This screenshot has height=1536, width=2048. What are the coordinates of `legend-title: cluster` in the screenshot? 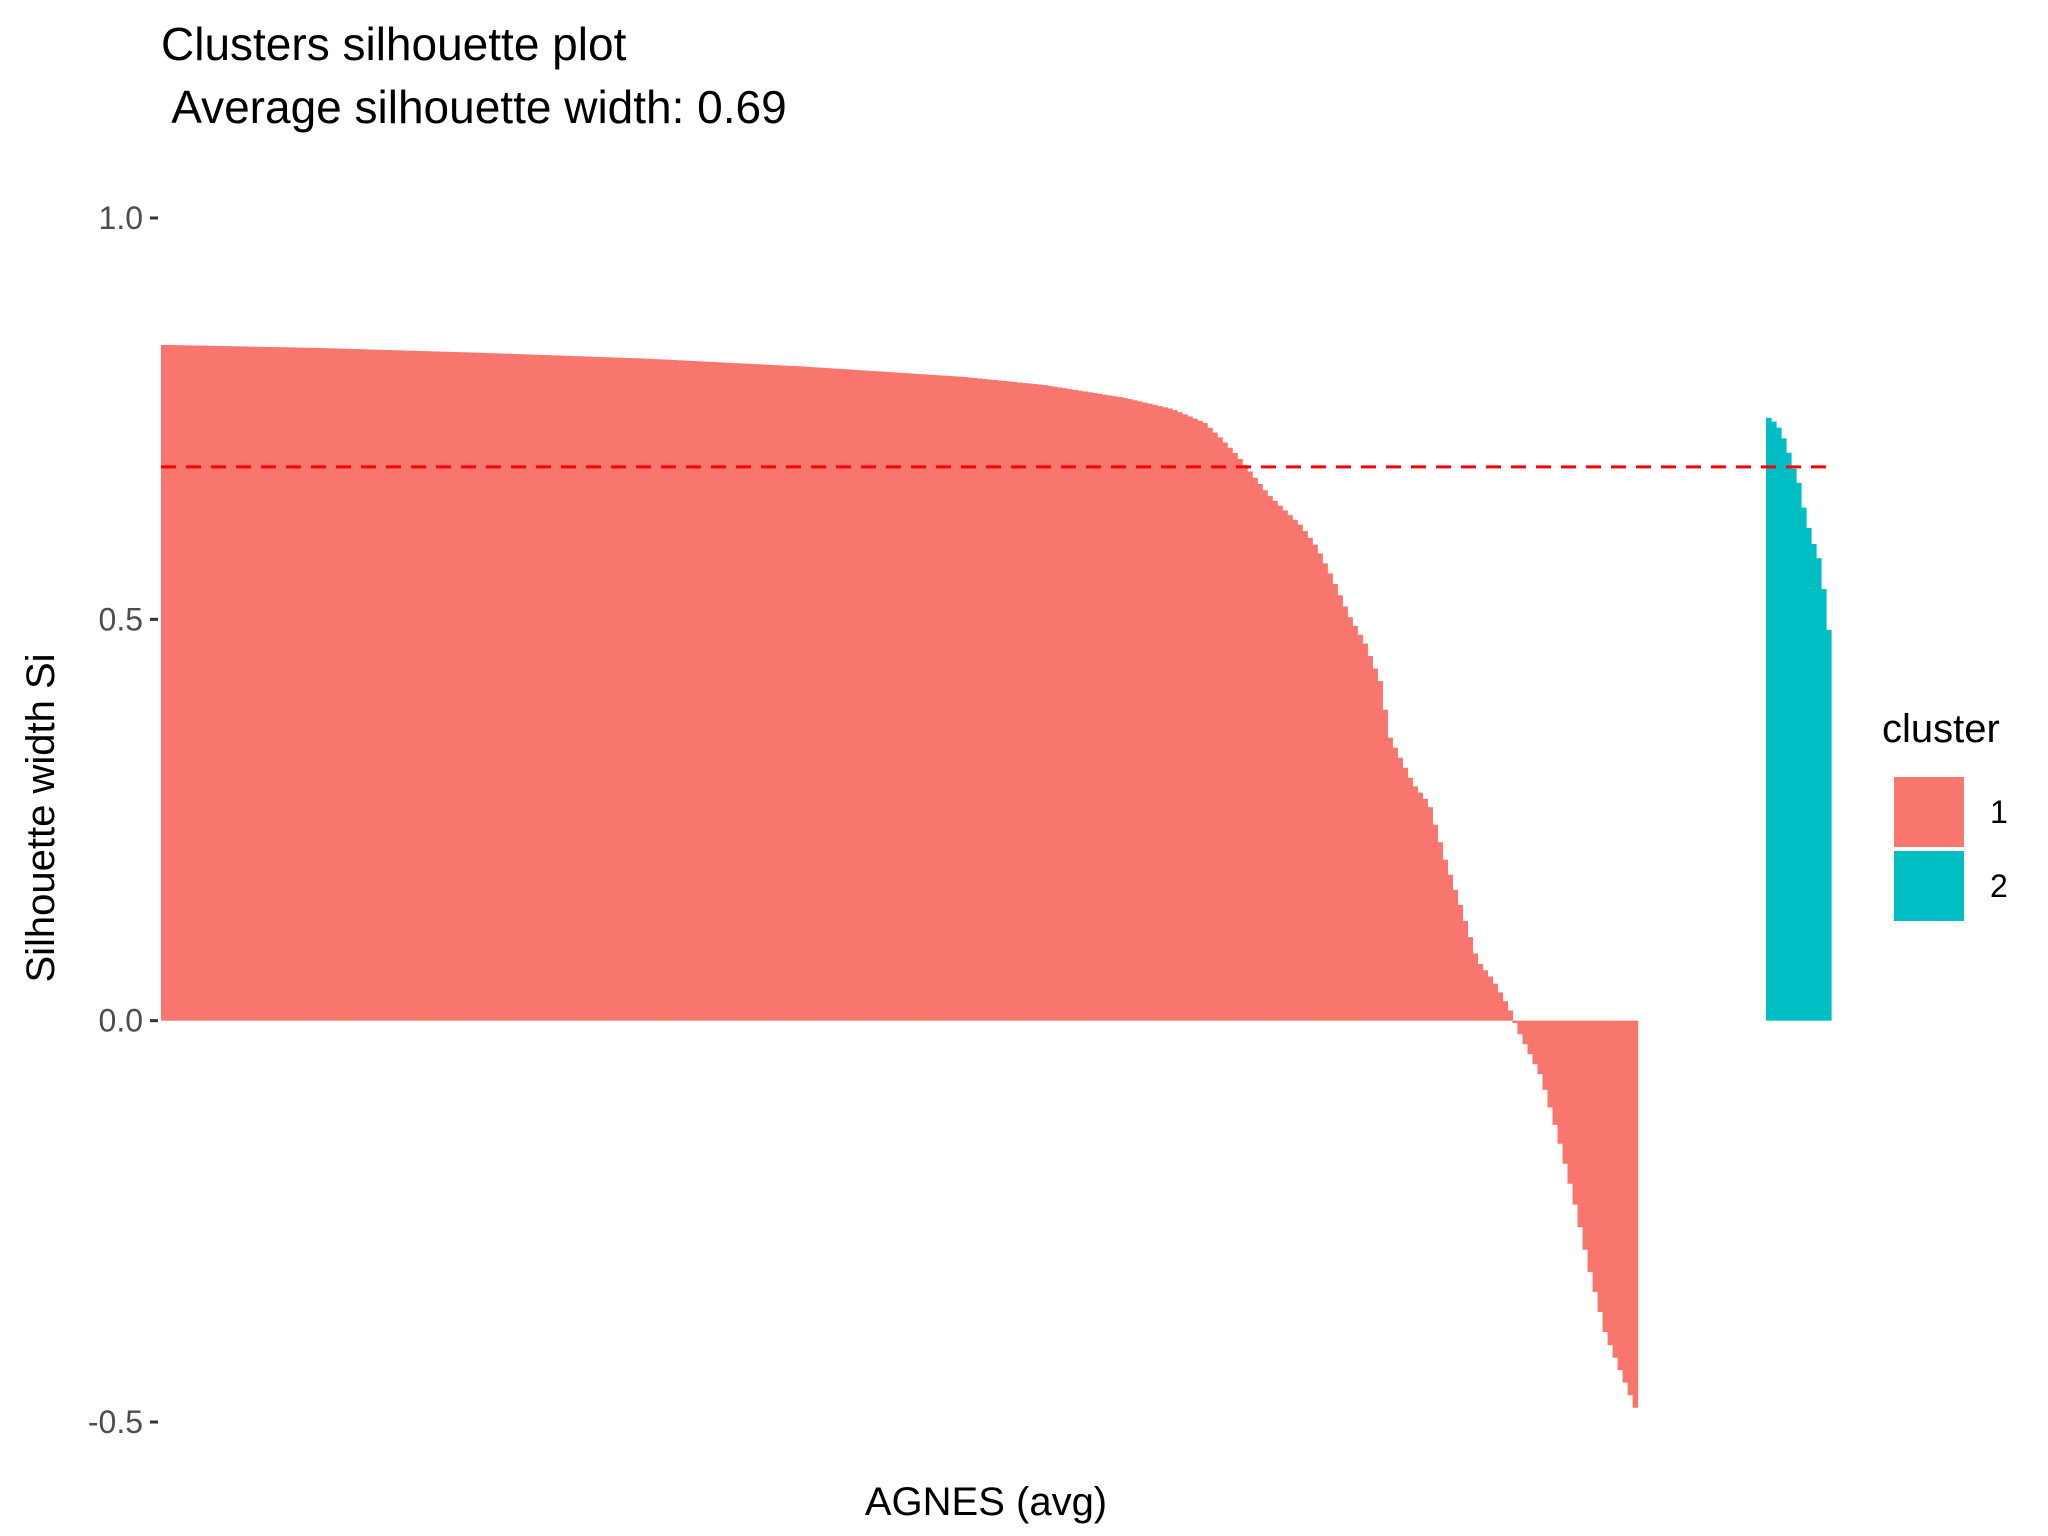 It's located at (1941, 729).